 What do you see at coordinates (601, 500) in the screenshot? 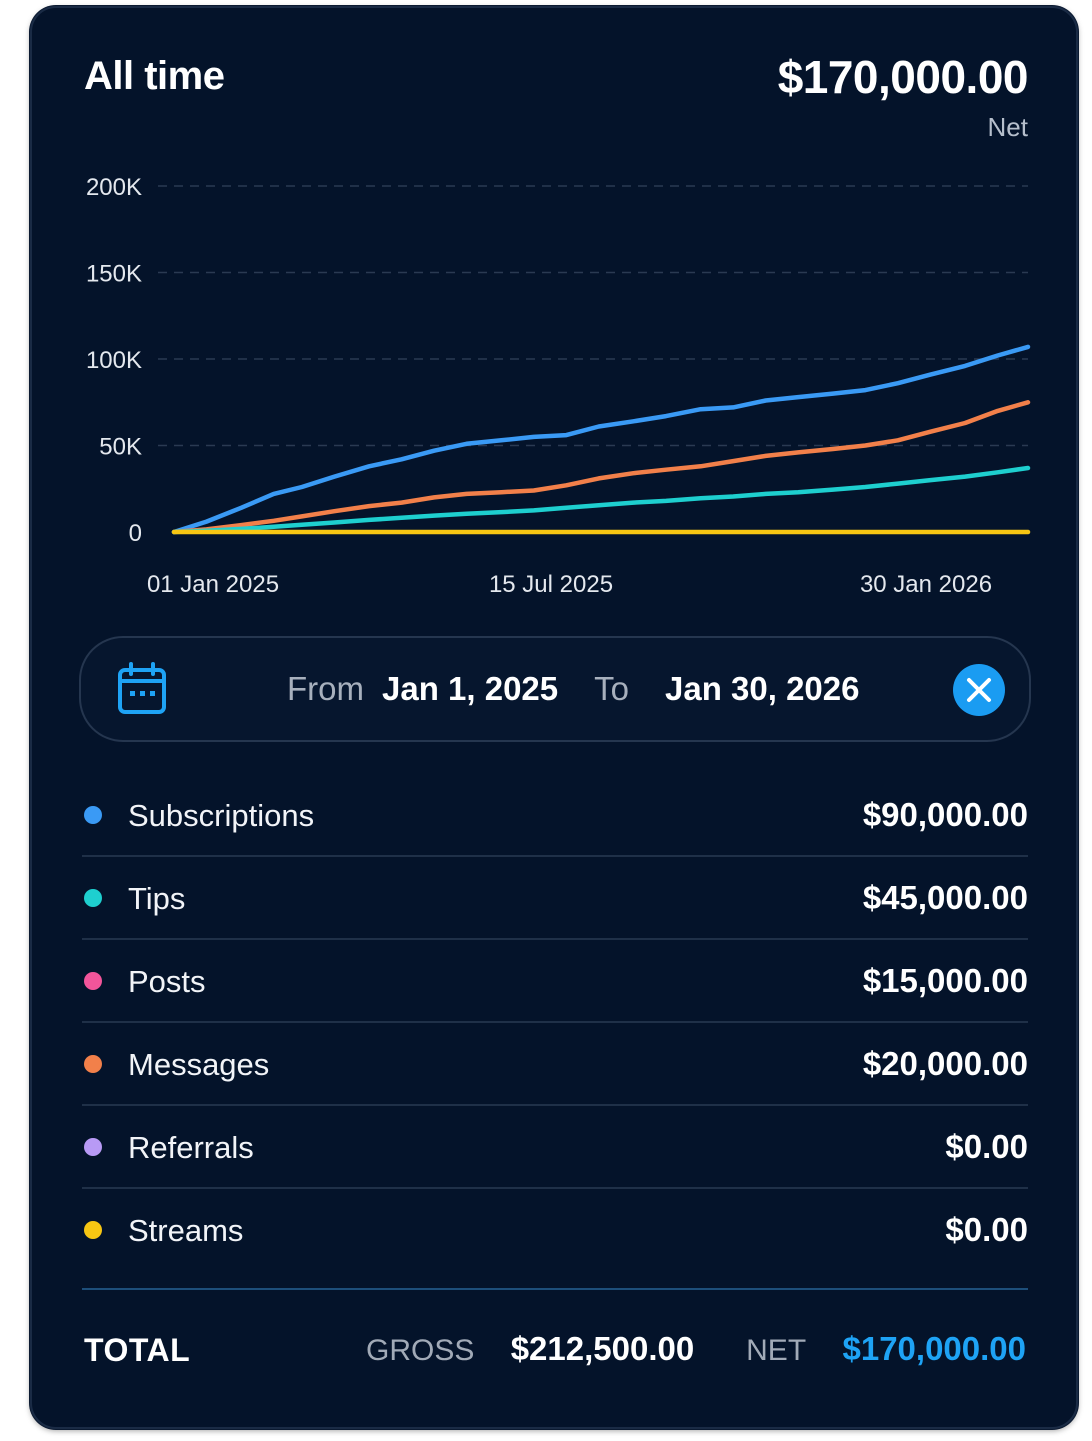
I see `series-line-tips` at bounding box center [601, 500].